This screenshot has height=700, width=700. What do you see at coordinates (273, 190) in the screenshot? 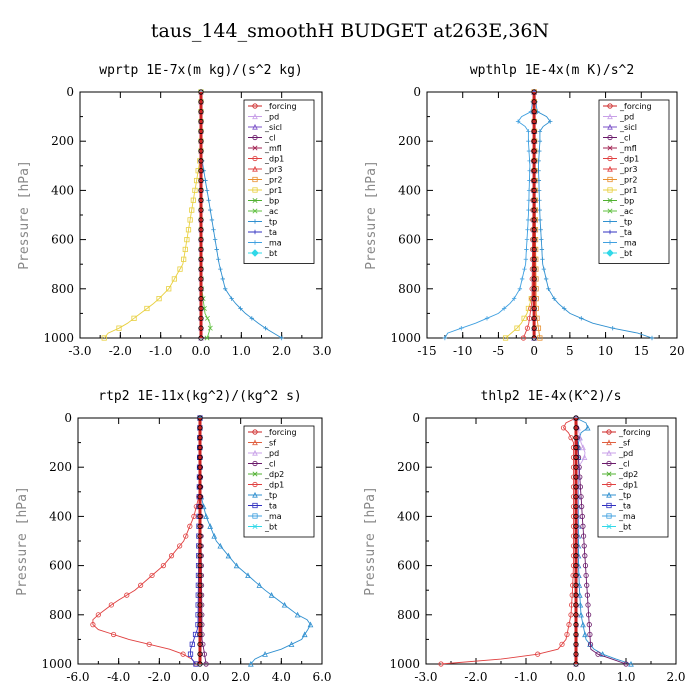
I see `legend-entry: _pr1` at bounding box center [273, 190].